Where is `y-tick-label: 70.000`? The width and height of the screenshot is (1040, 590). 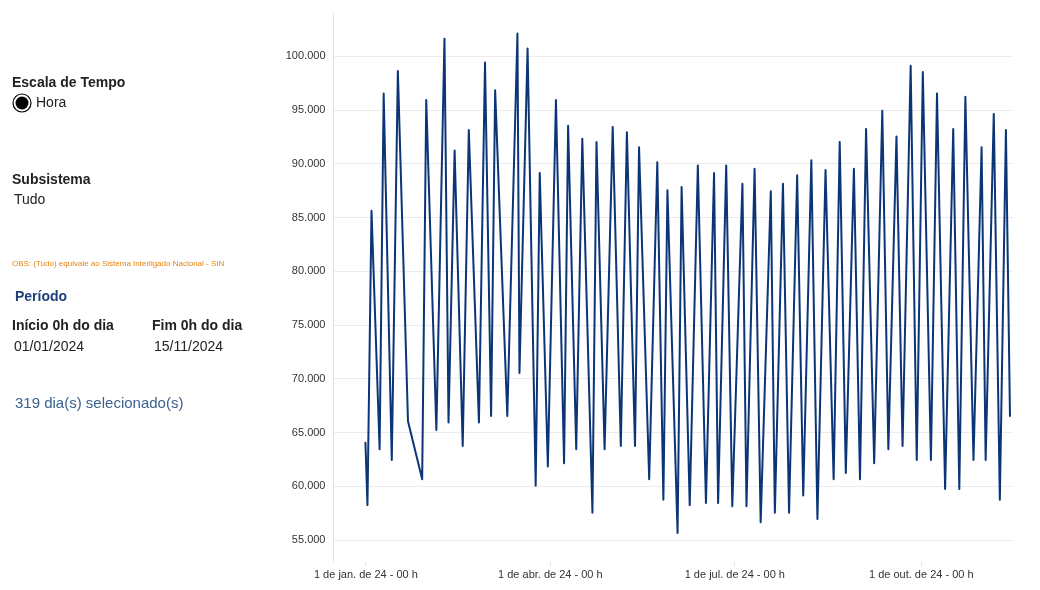
y-tick-label: 70.000 is located at coordinates (308, 377).